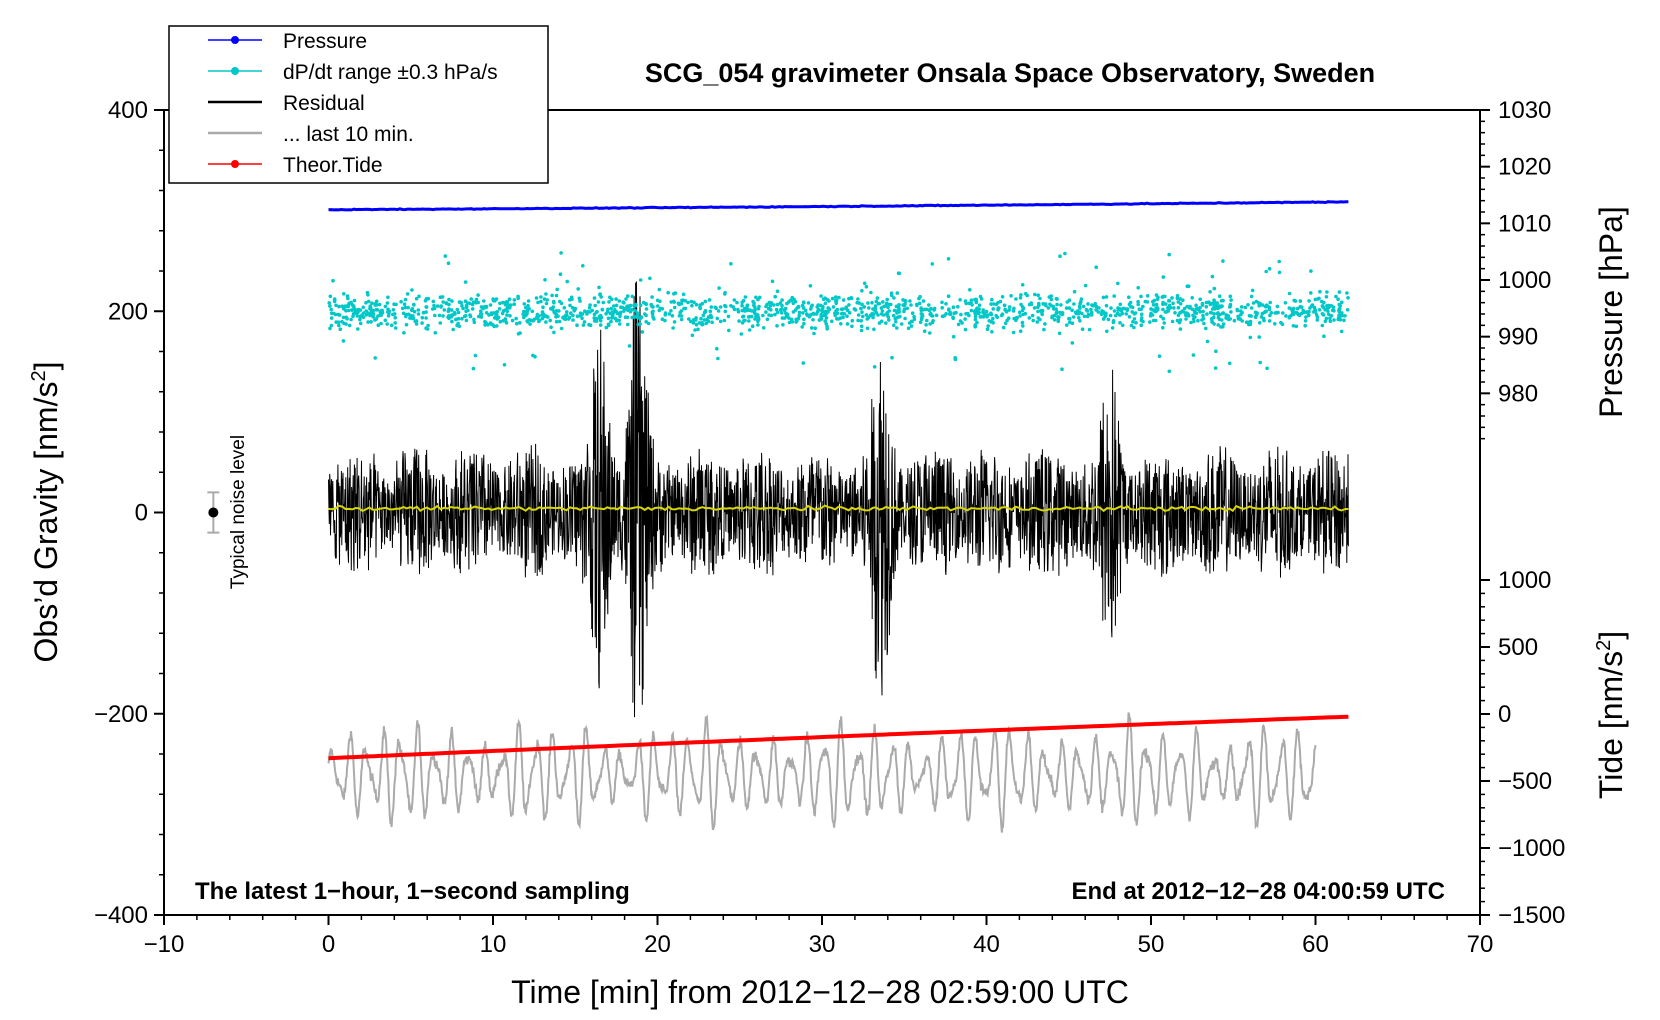 The image size is (1660, 1020). I want to click on pressure-tick-label: 990, so click(1518, 337).